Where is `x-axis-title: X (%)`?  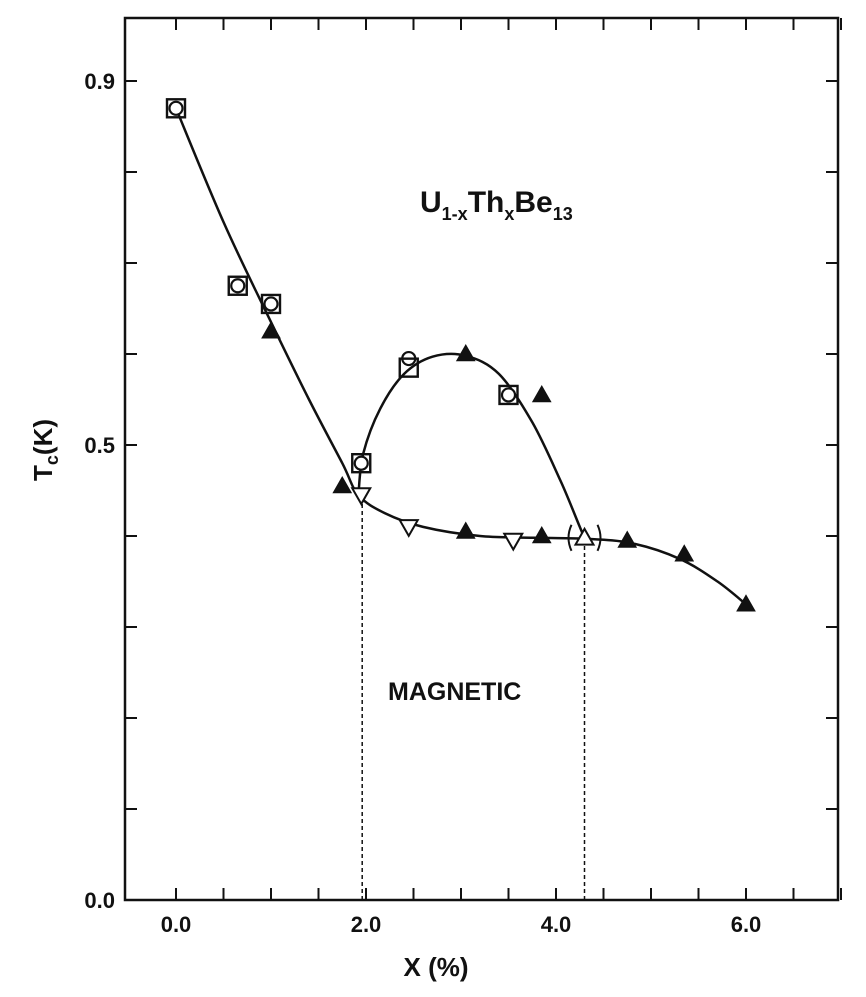
x-axis-title: X (%) is located at coordinates (436, 967).